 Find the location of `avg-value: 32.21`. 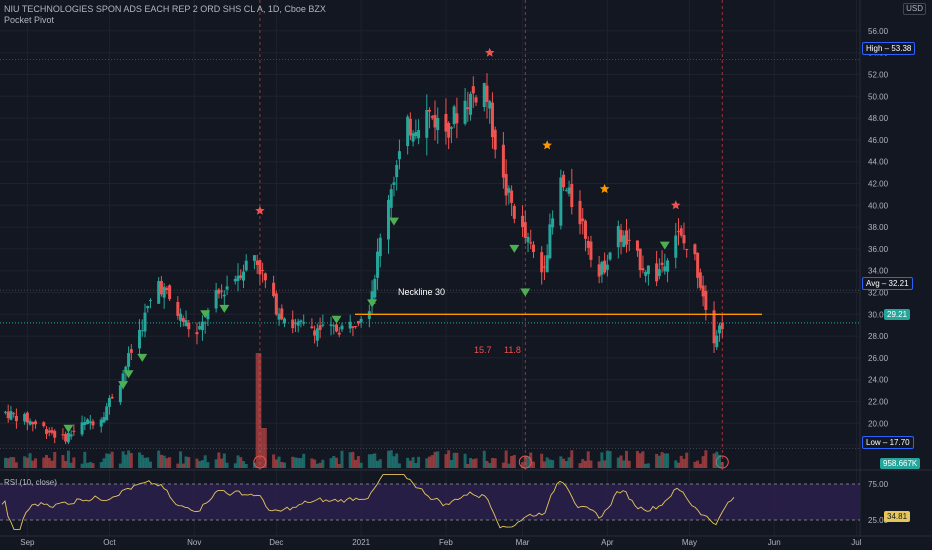

avg-value: 32.21 is located at coordinates (898, 283).